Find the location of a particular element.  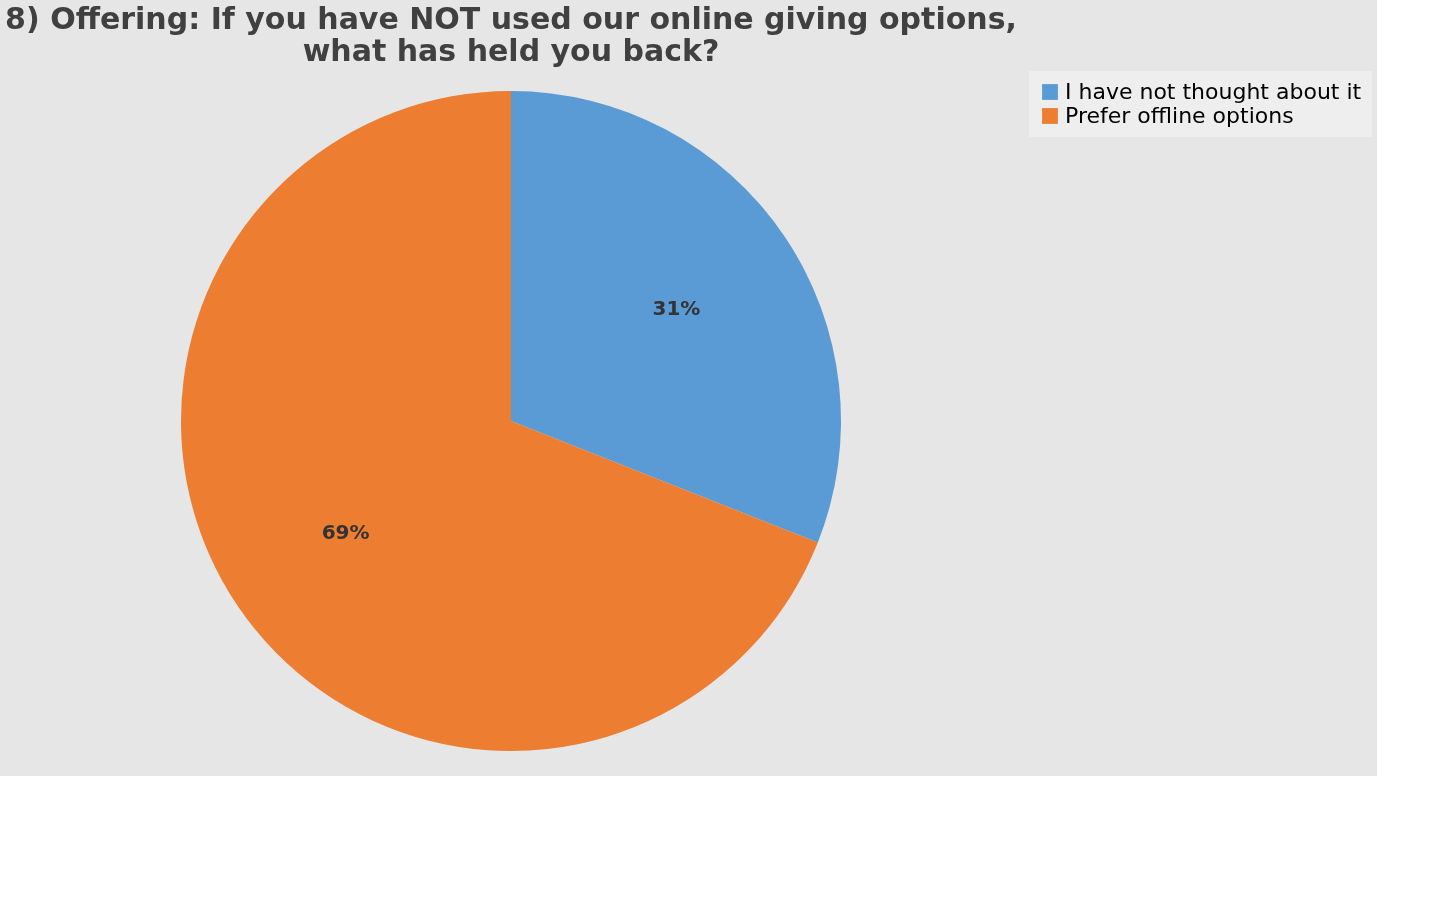

data-label: 69% is located at coordinates (345, 532).